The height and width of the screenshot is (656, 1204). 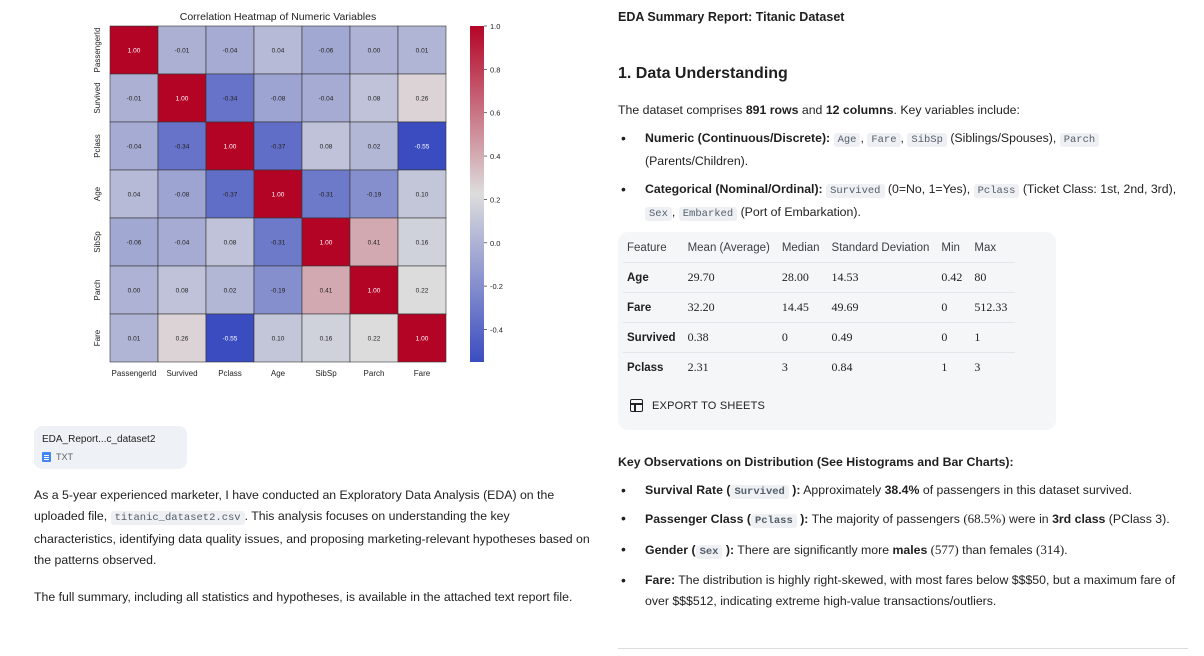 What do you see at coordinates (496, 329) in the screenshot?
I see `colorbar-tick-label: -0.4` at bounding box center [496, 329].